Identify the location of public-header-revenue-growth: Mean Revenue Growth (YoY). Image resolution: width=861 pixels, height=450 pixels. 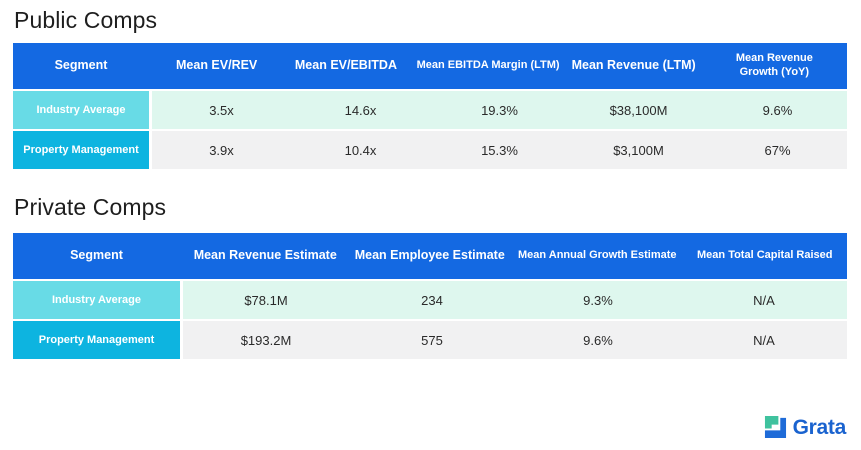
(774, 65).